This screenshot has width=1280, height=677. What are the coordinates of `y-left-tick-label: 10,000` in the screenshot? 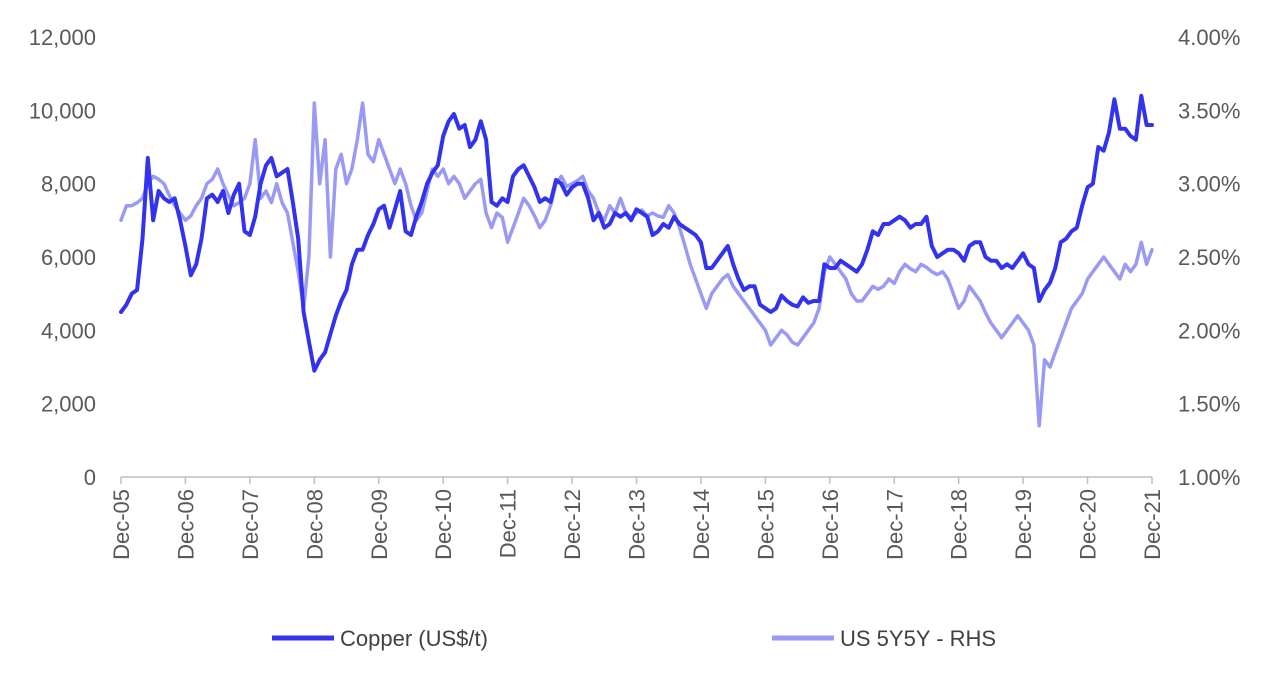 It's located at (62, 110).